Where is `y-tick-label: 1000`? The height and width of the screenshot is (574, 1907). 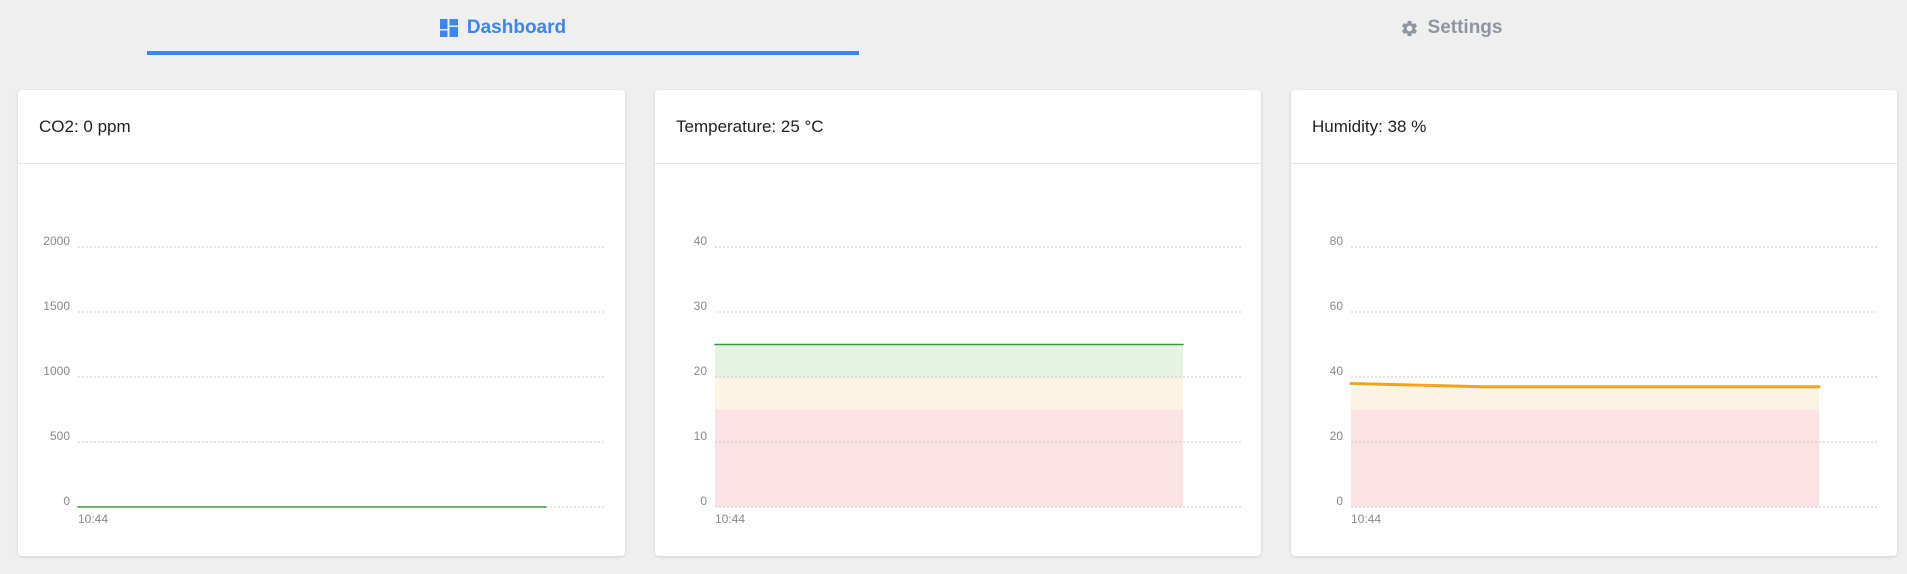
y-tick-label: 1000 is located at coordinates (56, 371).